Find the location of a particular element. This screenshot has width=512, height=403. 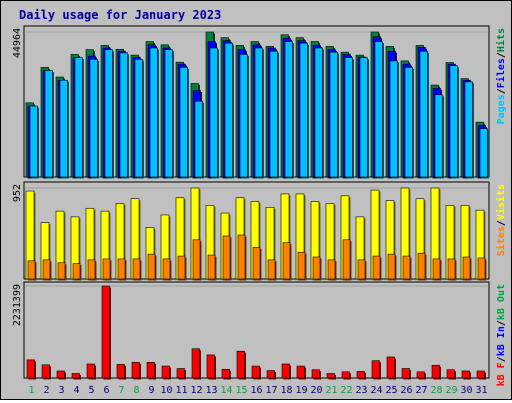

axis-max-label-kbytes: 2231399 is located at coordinates (17, 305).